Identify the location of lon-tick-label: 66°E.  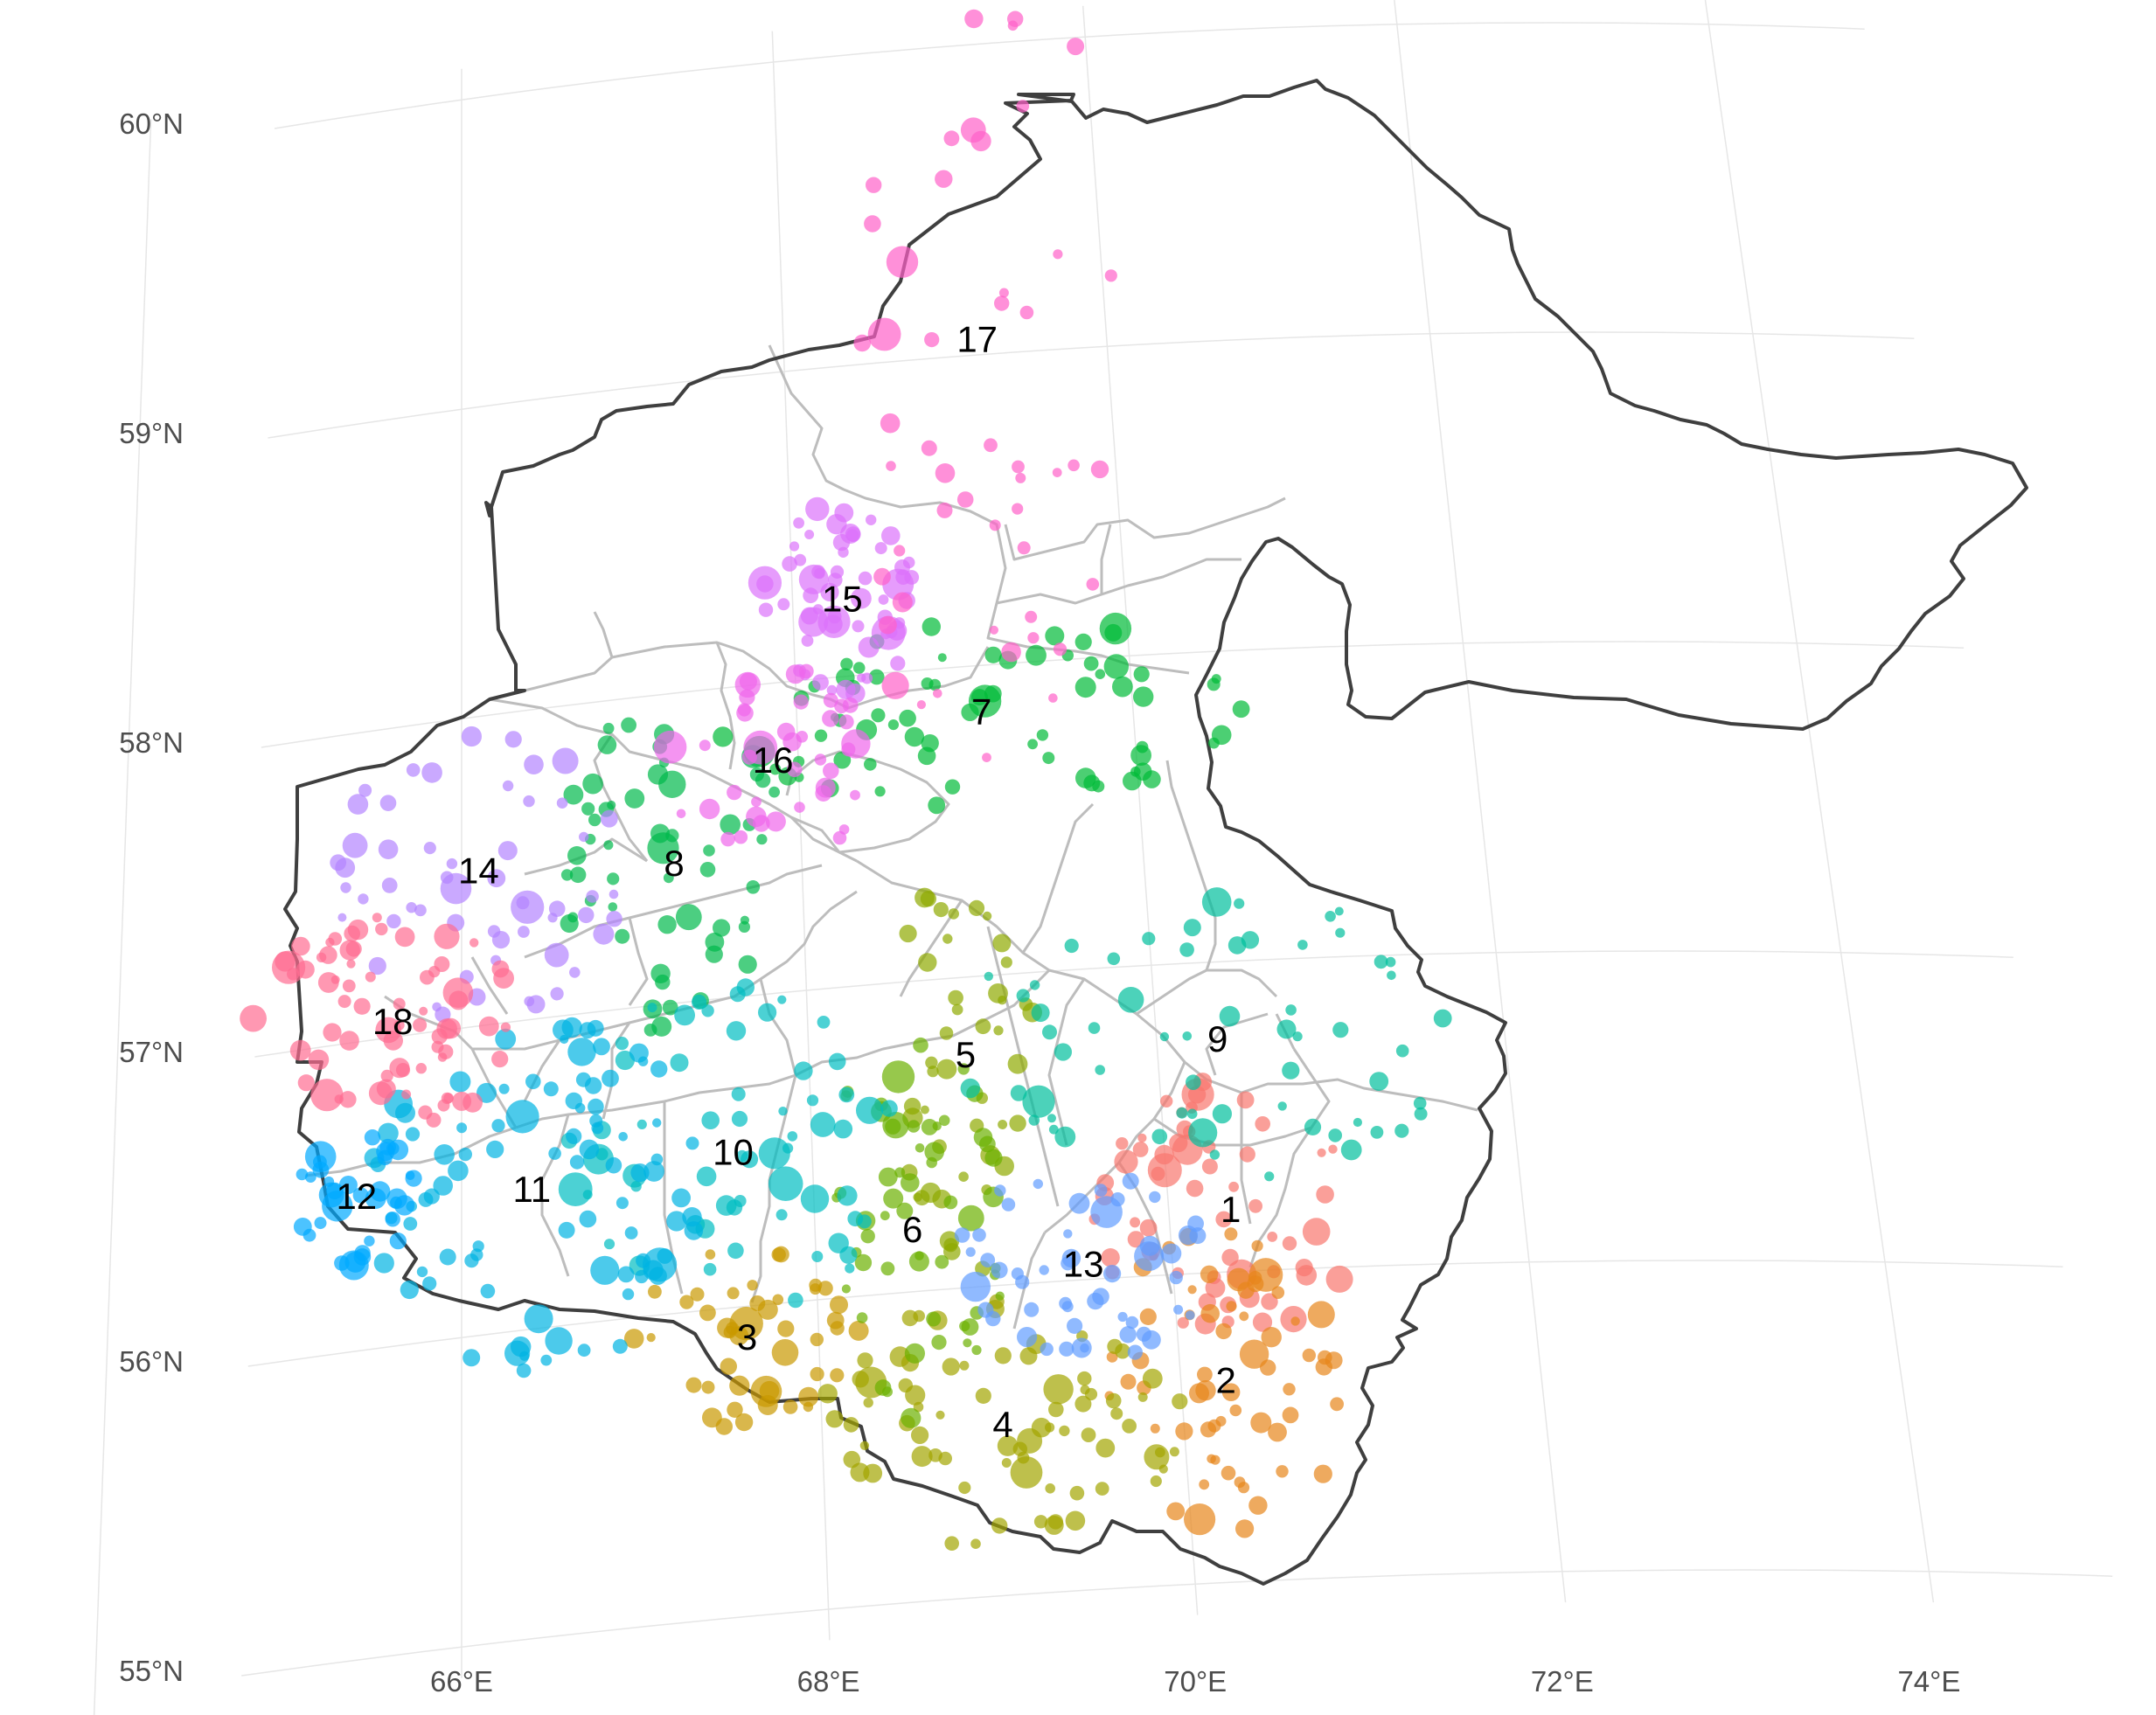
(462, 1682).